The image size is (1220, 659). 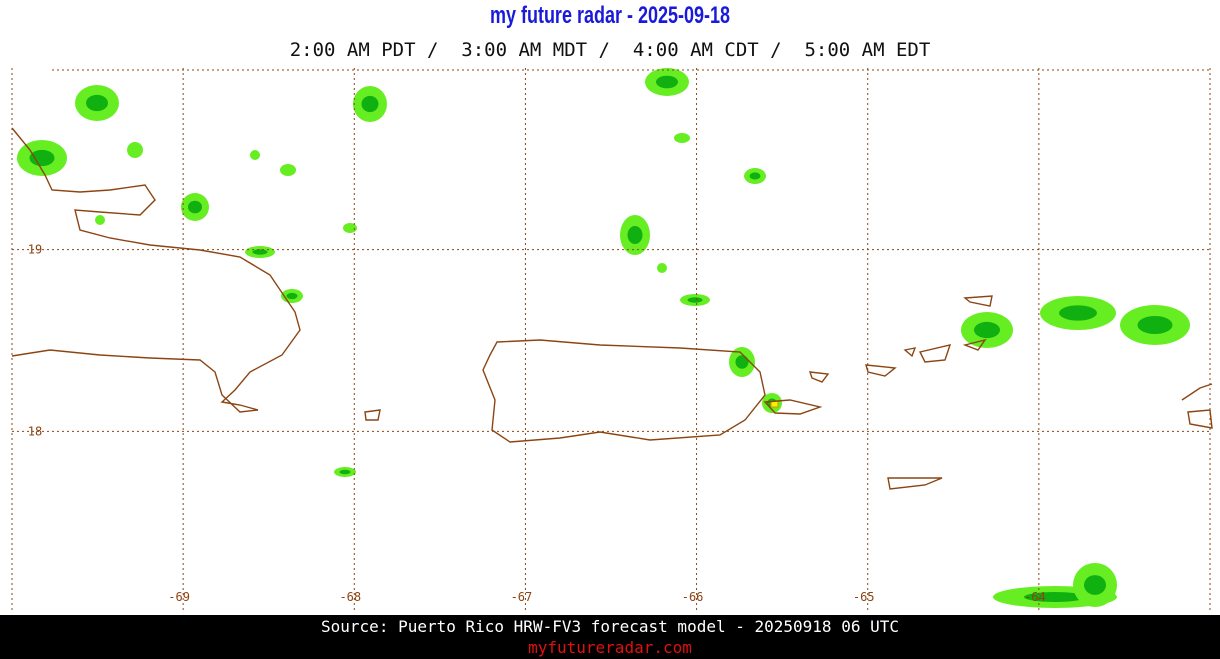 I want to click on lon-label: -69, so click(x=179, y=597).